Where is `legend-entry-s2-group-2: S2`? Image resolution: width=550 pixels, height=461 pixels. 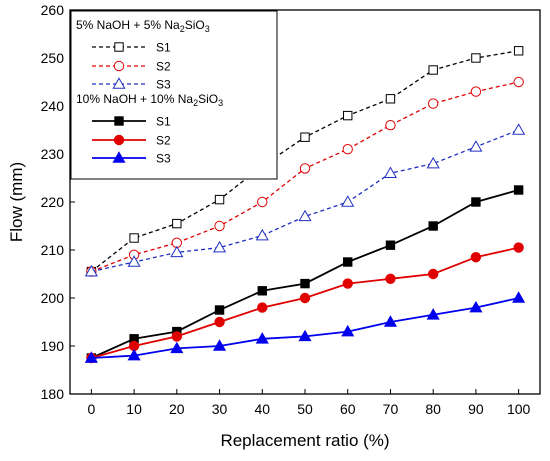 legend-entry-s2-group-2: S2 is located at coordinates (131, 141).